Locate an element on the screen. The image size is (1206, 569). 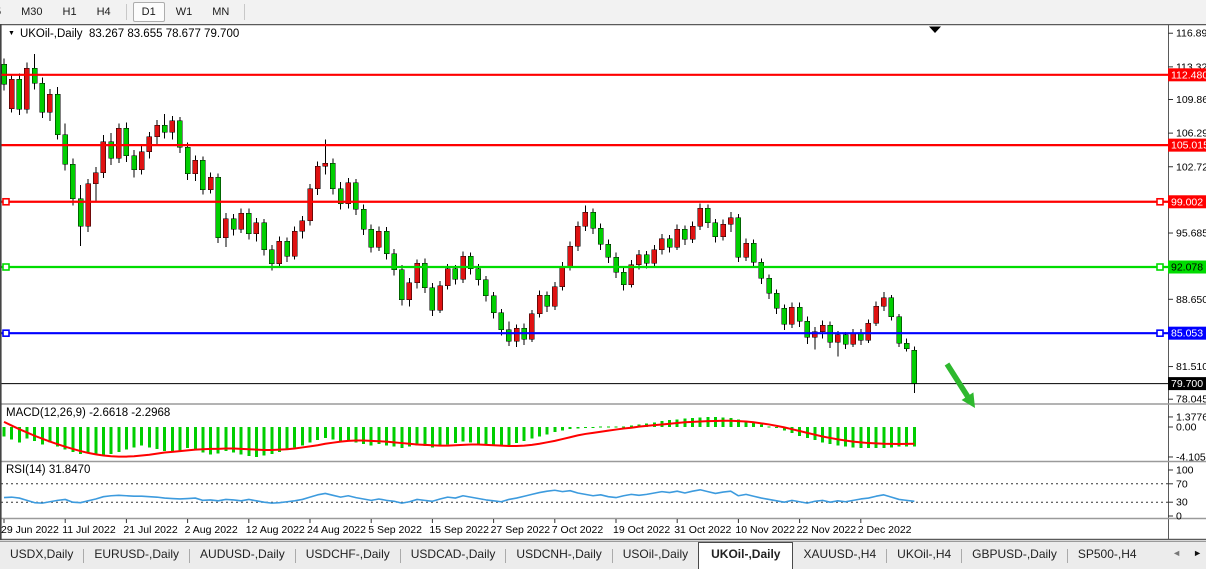
price-axis-label: 95.685 is located at coordinates (1191, 234).